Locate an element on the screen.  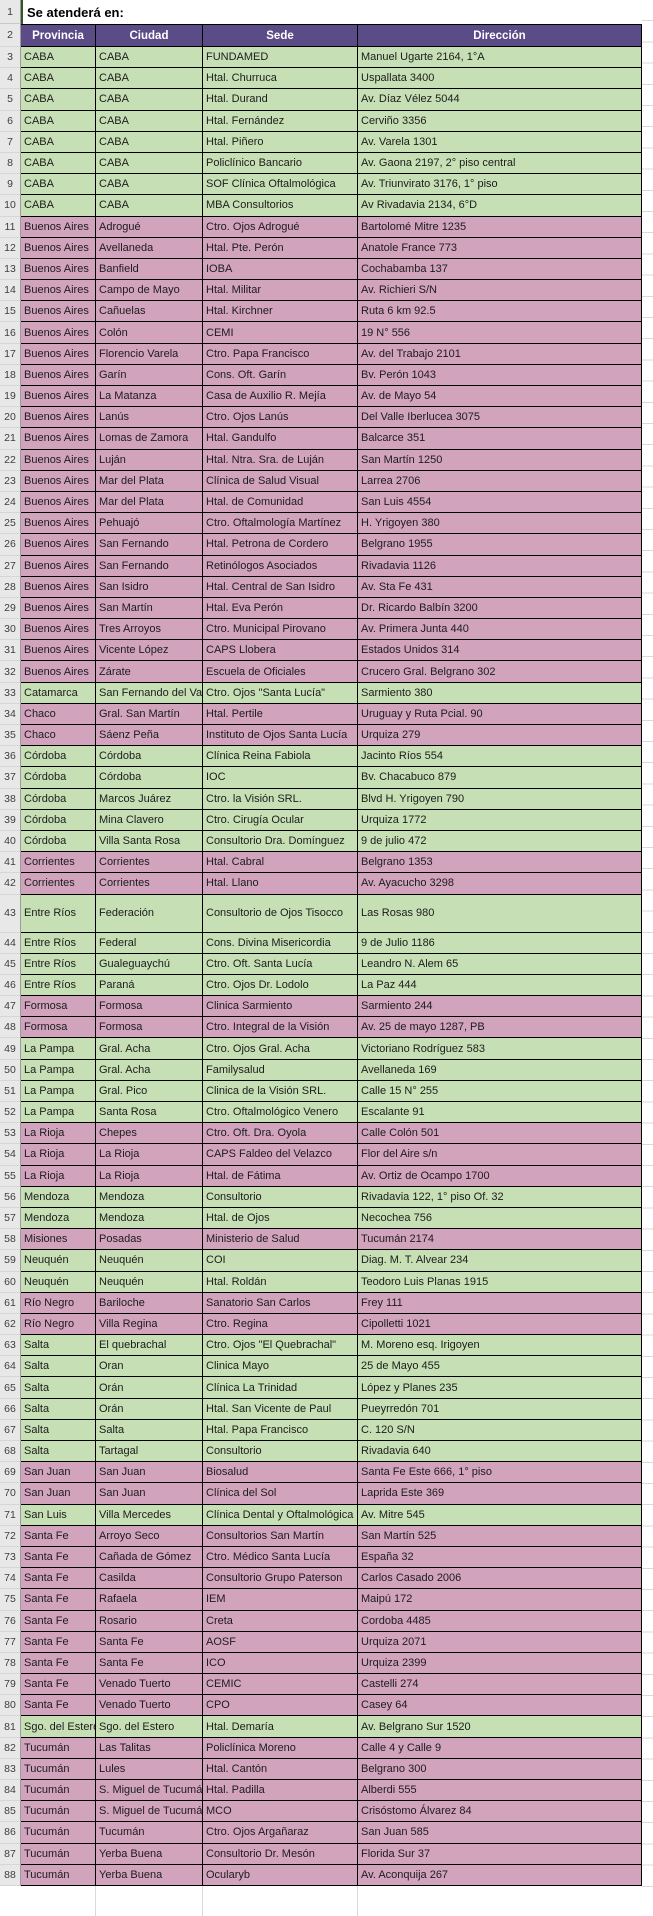
cell-direccion: Av. Belgrano Sur 1520 is located at coordinates (500, 1727).